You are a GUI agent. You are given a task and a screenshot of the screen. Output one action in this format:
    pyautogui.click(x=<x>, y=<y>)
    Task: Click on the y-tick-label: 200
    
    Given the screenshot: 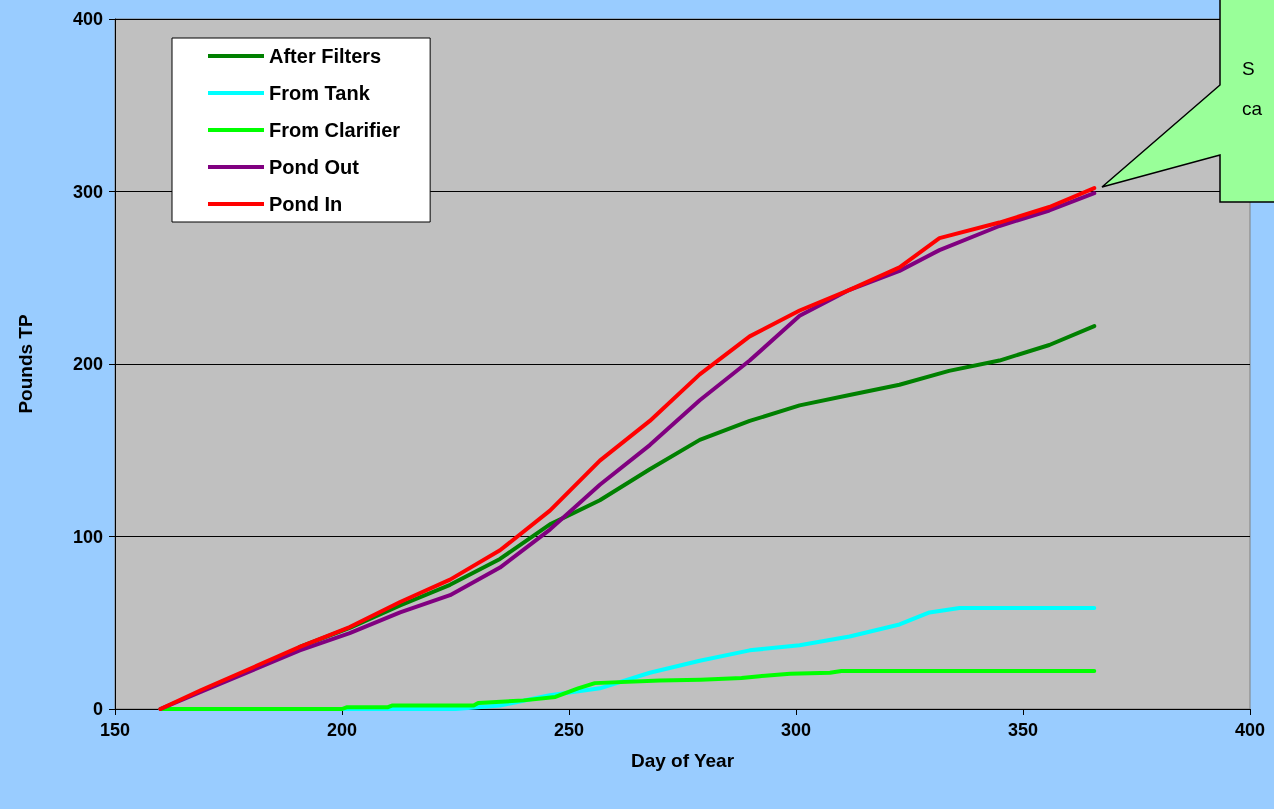 What is the action you would take?
    pyautogui.click(x=87, y=364)
    